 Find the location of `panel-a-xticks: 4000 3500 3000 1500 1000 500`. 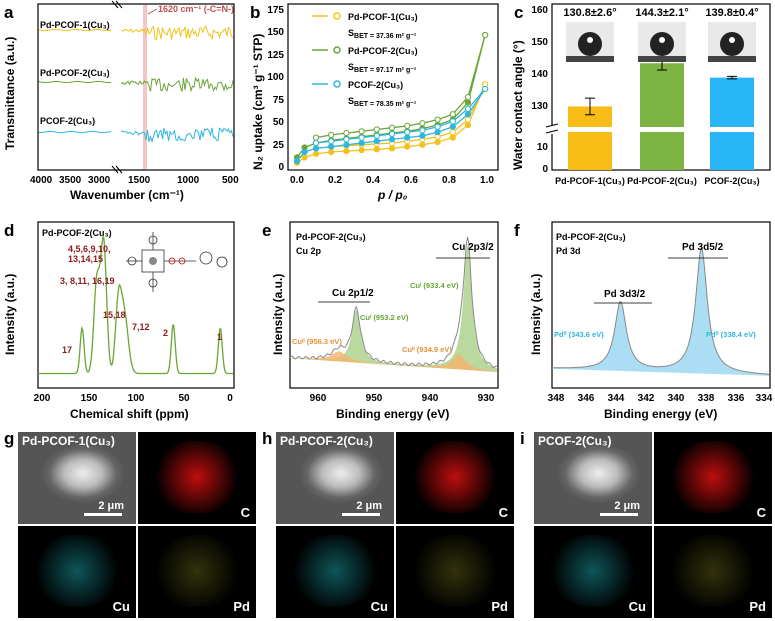

panel-a-xticks: 4000 3500 3000 1500 1000 500 is located at coordinates (134, 180).